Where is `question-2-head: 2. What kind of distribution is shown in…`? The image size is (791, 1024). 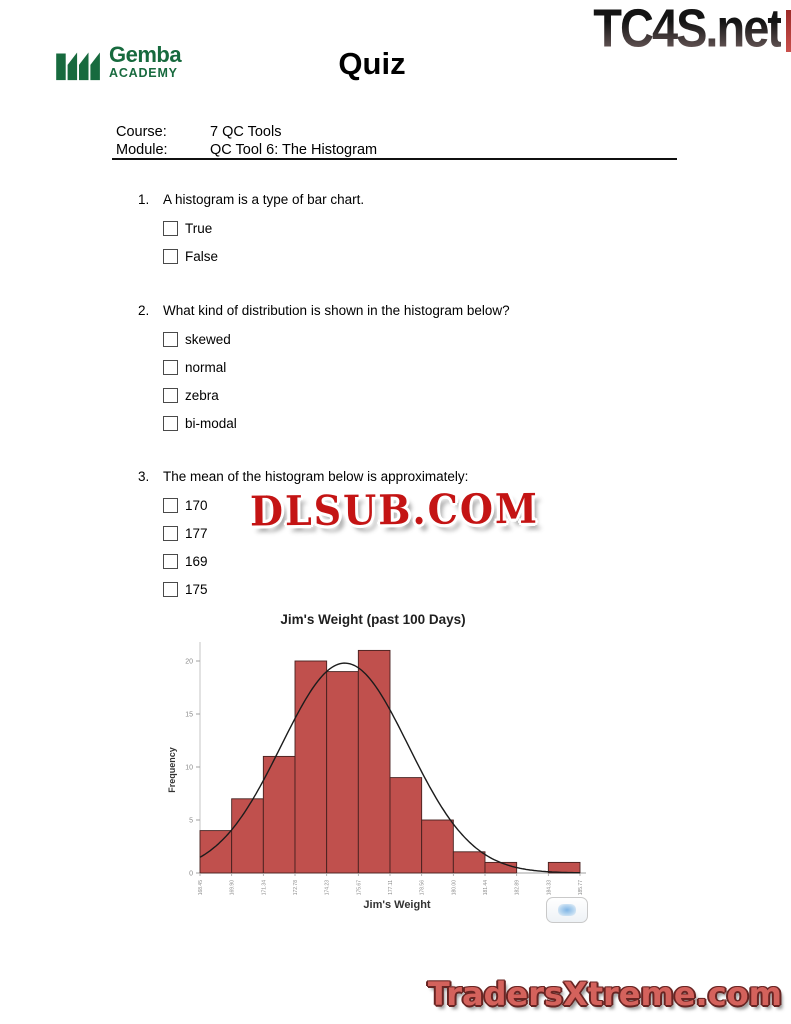 question-2-head: 2. What kind of distribution is shown in… is located at coordinates (324, 310).